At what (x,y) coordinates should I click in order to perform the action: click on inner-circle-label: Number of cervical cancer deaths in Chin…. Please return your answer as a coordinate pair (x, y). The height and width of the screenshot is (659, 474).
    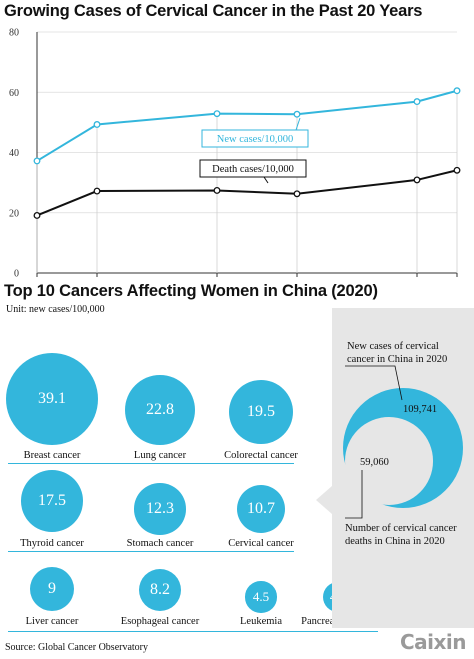
    Looking at the image, I should click on (401, 535).